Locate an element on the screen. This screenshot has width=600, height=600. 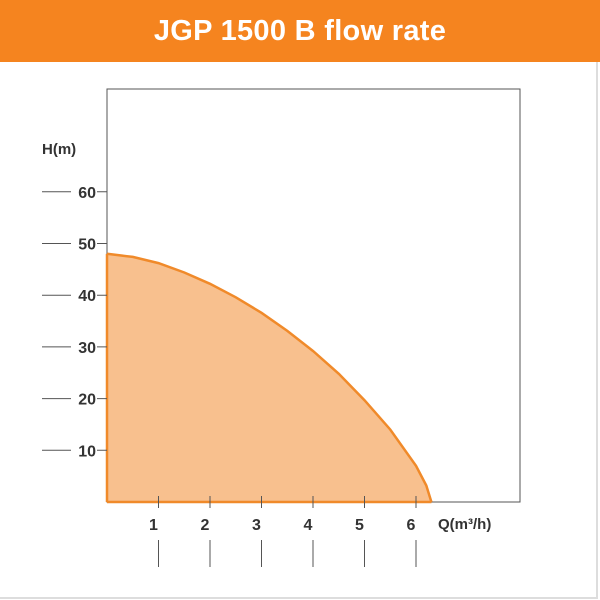
chart-title: JGP 1500 B flow rate is located at coordinates (300, 30).